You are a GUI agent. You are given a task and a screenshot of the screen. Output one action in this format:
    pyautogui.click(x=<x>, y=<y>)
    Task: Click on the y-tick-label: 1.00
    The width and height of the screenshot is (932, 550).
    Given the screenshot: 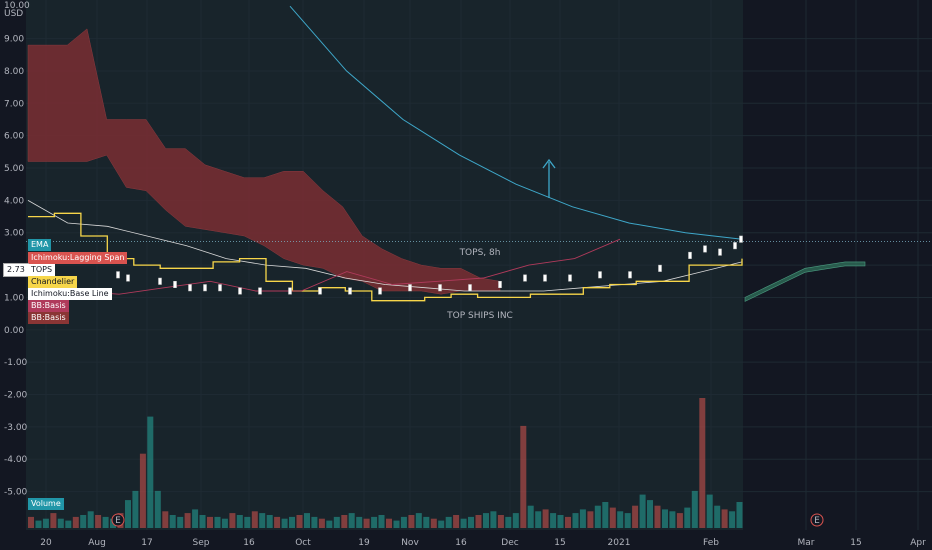 What is the action you would take?
    pyautogui.click(x=14, y=298)
    